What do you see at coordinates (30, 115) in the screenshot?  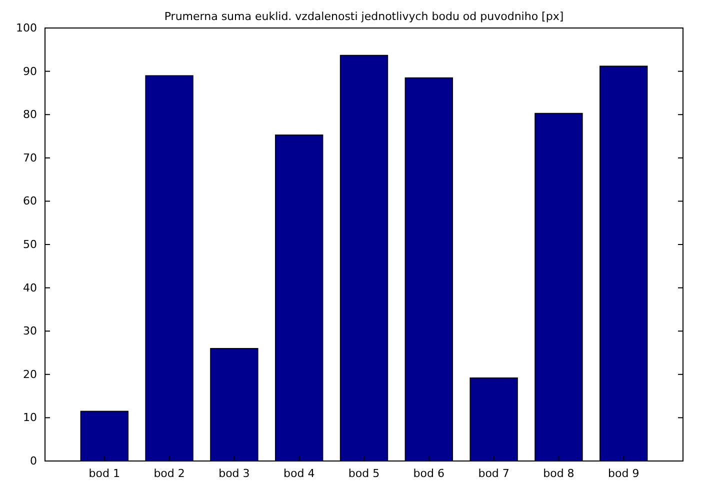 I see `y-tick-label: 80` at bounding box center [30, 115].